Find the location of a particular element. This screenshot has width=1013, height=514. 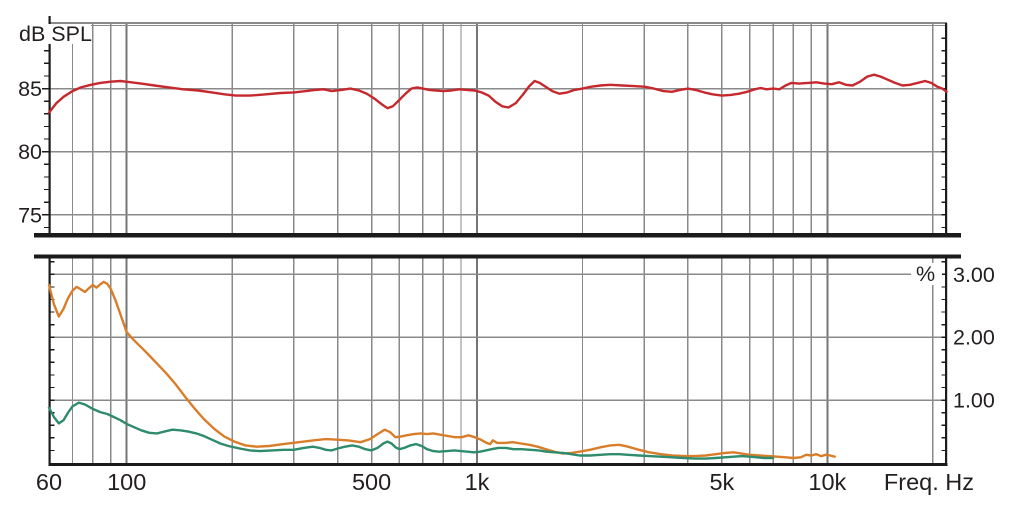

distortion-axis-title: % is located at coordinates (925, 274).